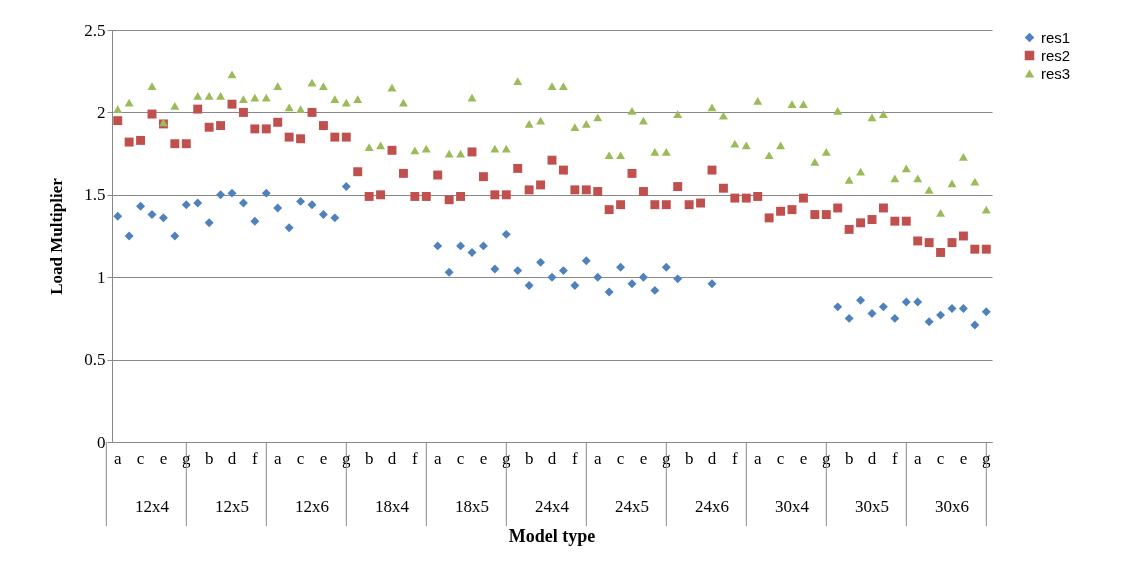  Describe the element at coordinates (101, 277) in the screenshot. I see `y-tick-label: 1` at that location.